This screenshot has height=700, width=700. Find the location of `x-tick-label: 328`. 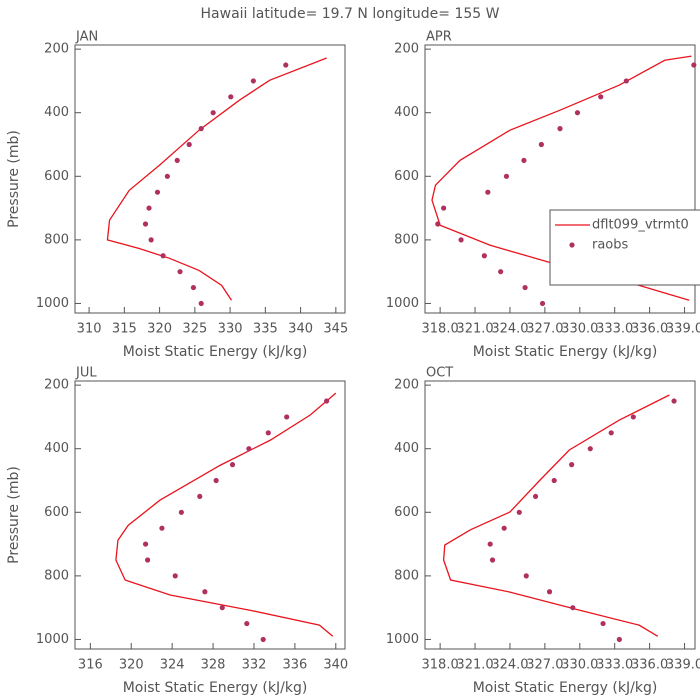

x-tick-label: 328 is located at coordinates (213, 665).